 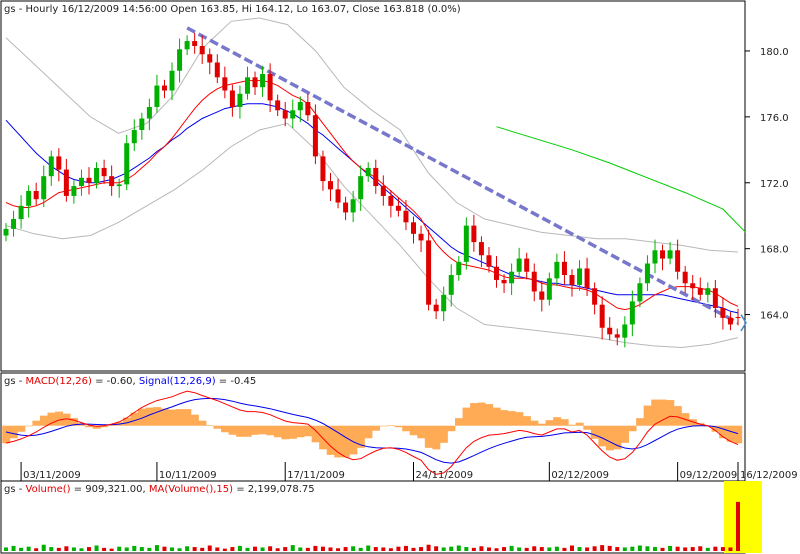 What do you see at coordinates (743, 517) in the screenshot?
I see `volume-highlight-box` at bounding box center [743, 517].